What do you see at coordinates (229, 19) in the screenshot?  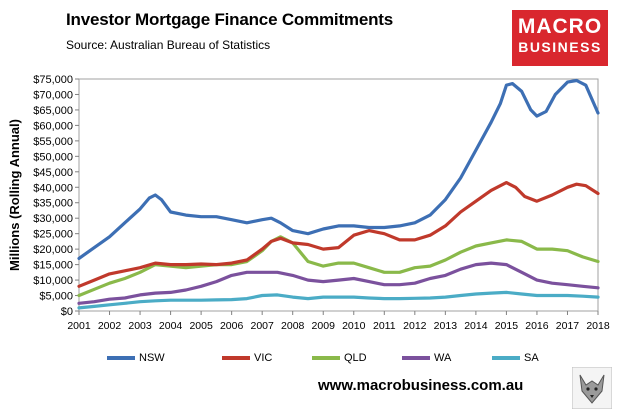 I see `chart-title: Investor Mortgage Finance Commitments` at bounding box center [229, 19].